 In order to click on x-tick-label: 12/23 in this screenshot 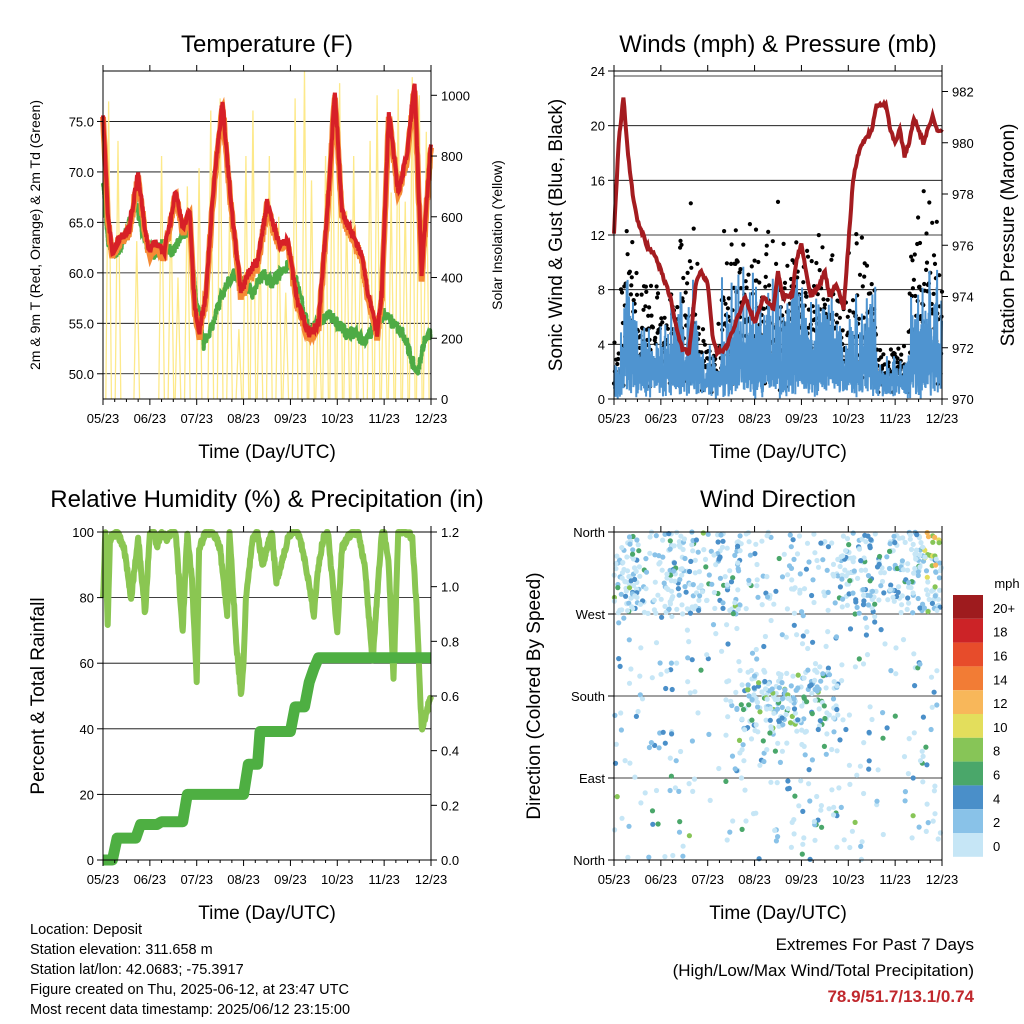, I will do `click(431, 879)`.